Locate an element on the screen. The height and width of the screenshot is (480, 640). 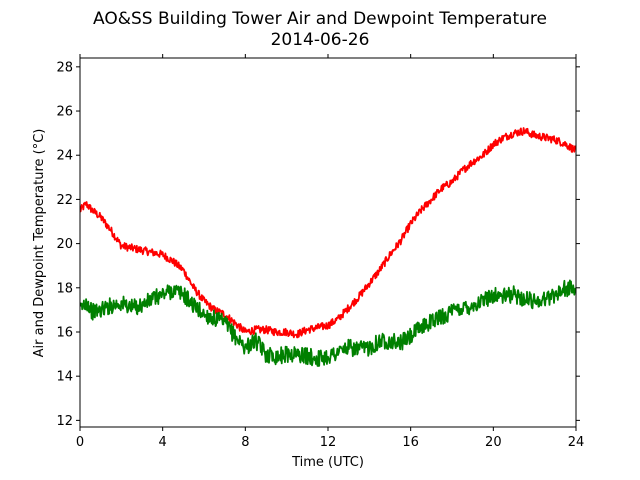
x-tick-label: 12 is located at coordinates (328, 442).